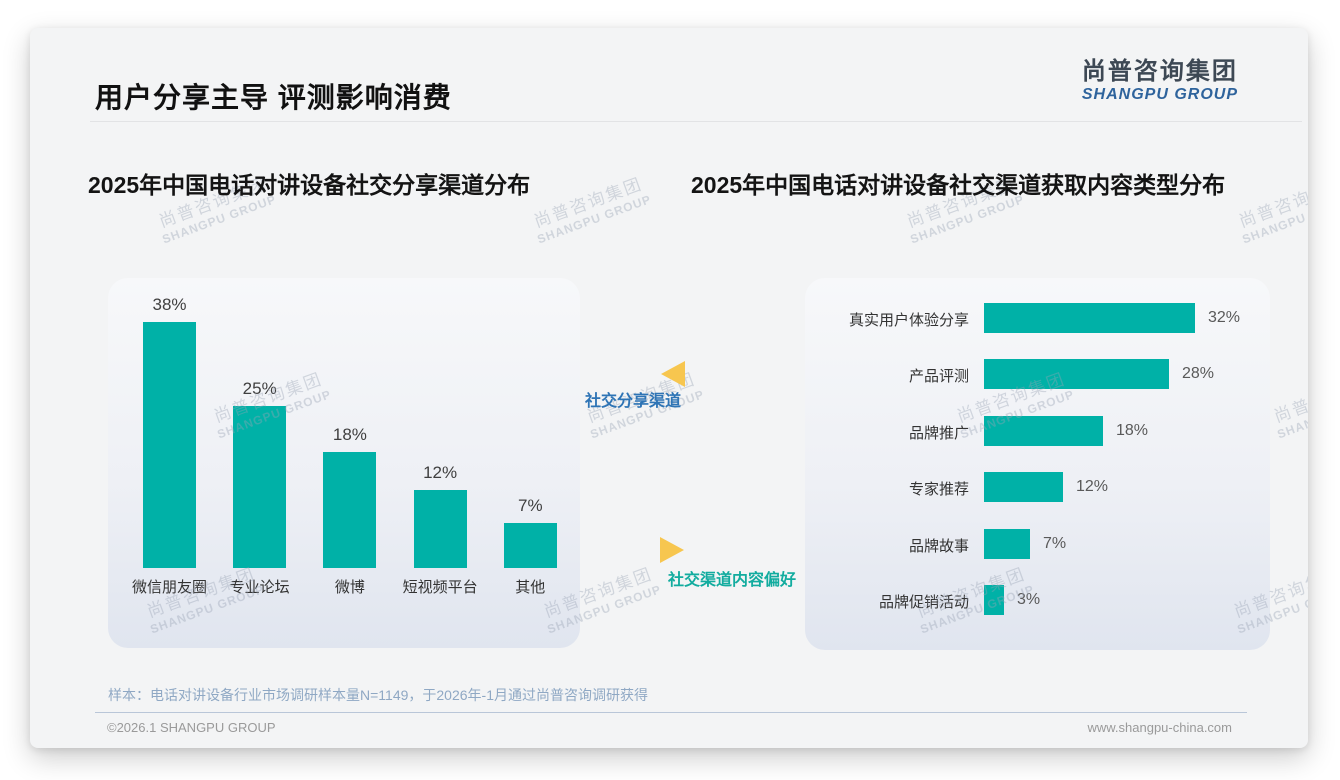 Image resolution: width=1340 pixels, height=780 pixels. I want to click on hbar-category-label: 产品评测, so click(938, 377).